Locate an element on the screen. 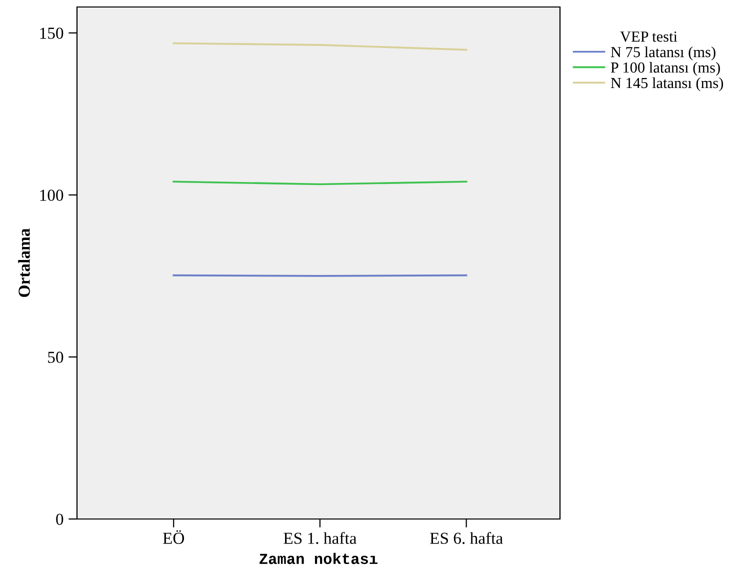 This screenshot has width=752, height=588. x-tick-label: EÖ is located at coordinates (173, 537).